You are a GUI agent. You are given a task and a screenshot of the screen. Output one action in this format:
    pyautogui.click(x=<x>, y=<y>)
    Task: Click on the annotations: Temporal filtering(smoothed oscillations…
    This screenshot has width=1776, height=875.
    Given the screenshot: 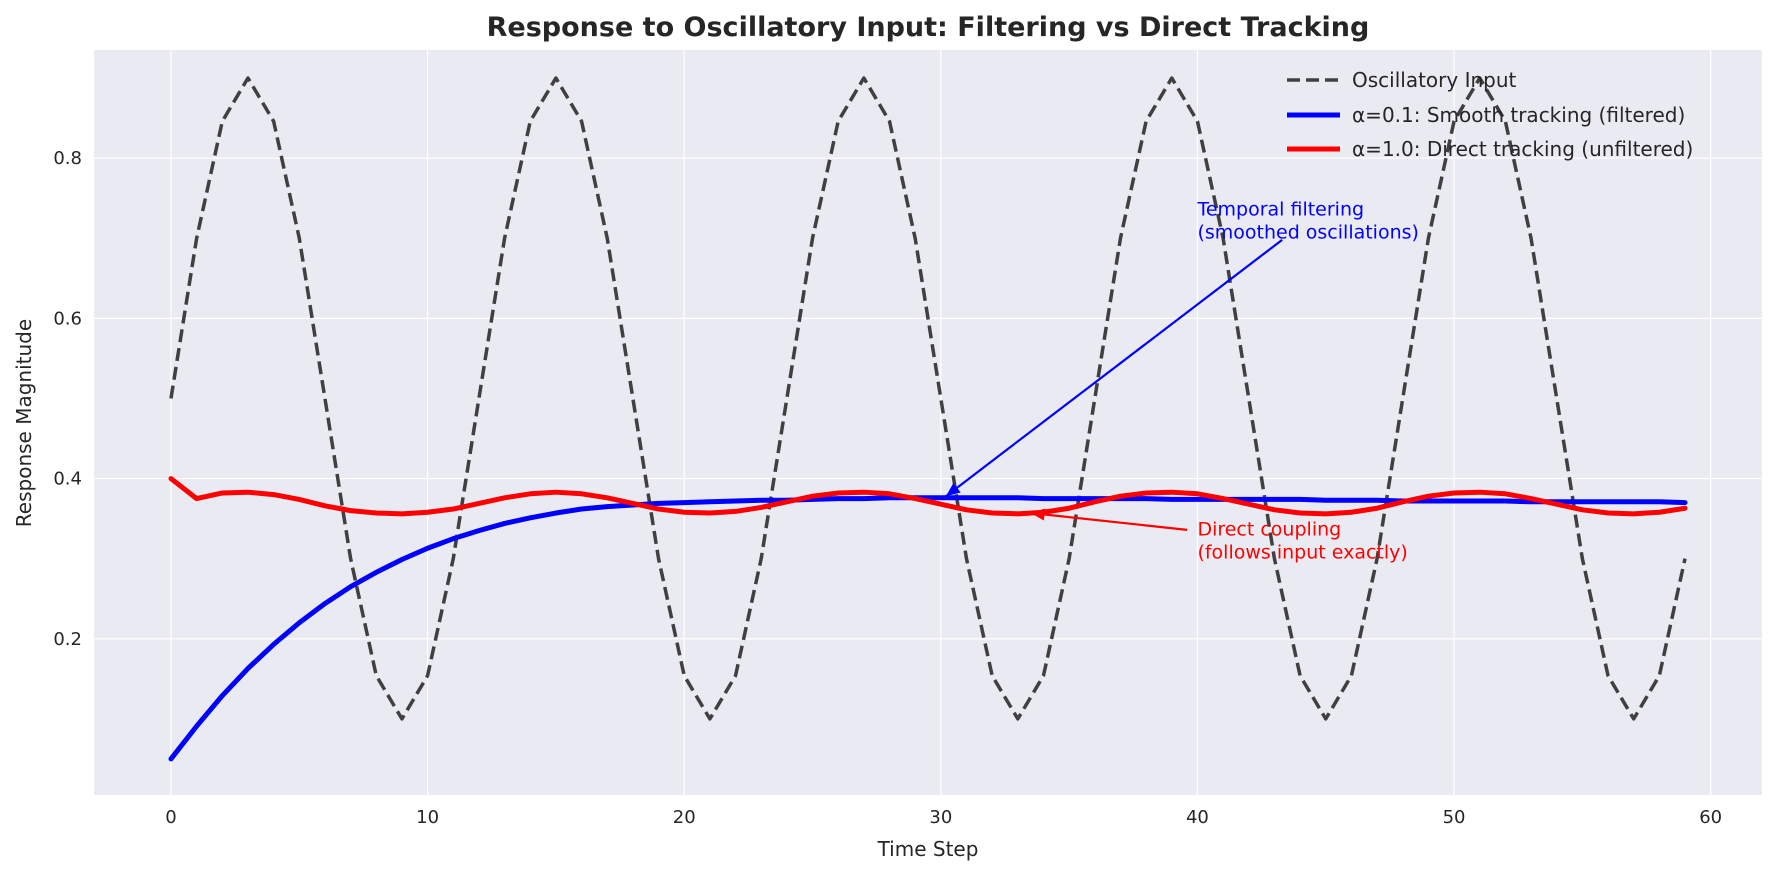 What is the action you would take?
    pyautogui.click(x=1182, y=381)
    